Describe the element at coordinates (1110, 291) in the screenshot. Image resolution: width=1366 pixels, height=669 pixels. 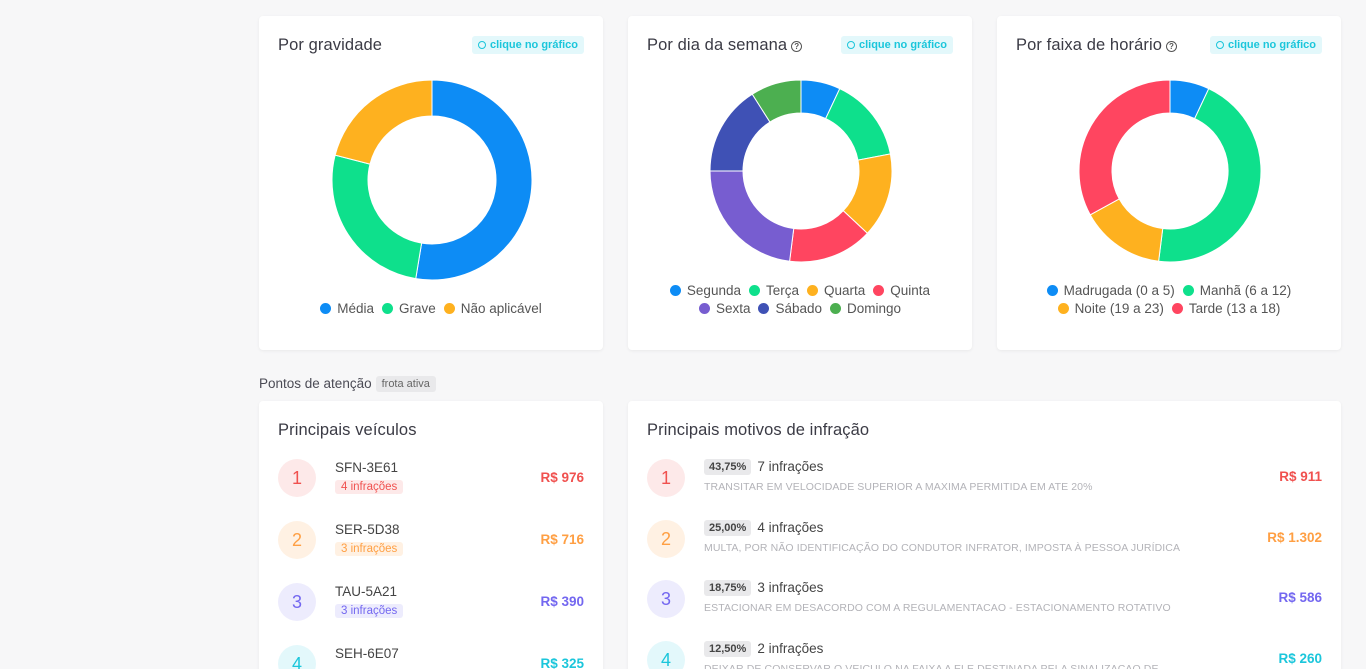
I see `legend-item: Madrugada (0 a 5)` at that location.